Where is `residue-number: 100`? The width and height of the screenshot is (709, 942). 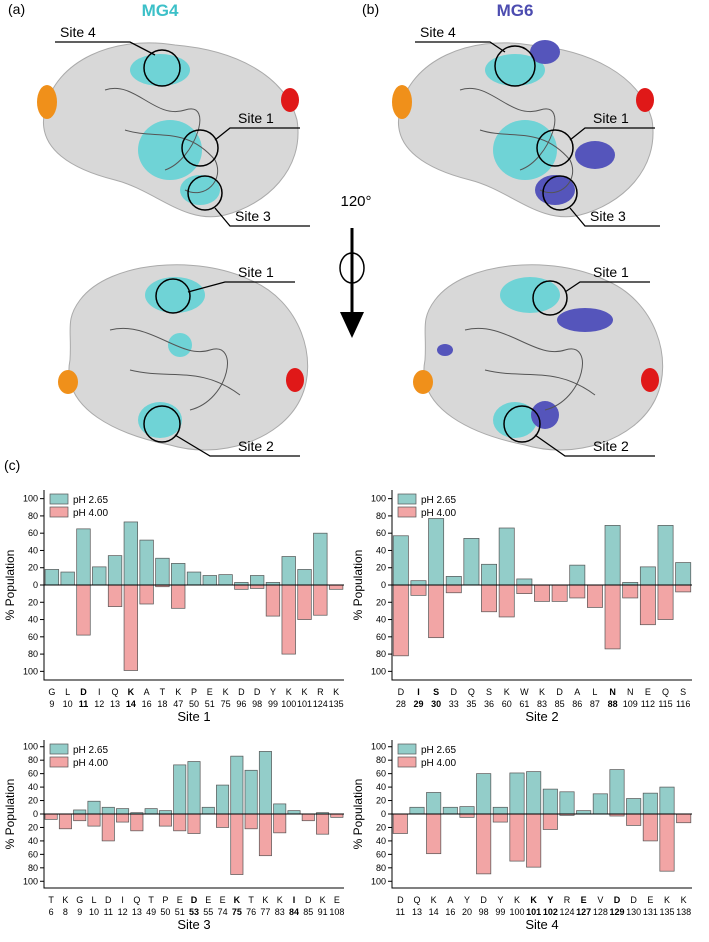
residue-number: 100 is located at coordinates (516, 912).